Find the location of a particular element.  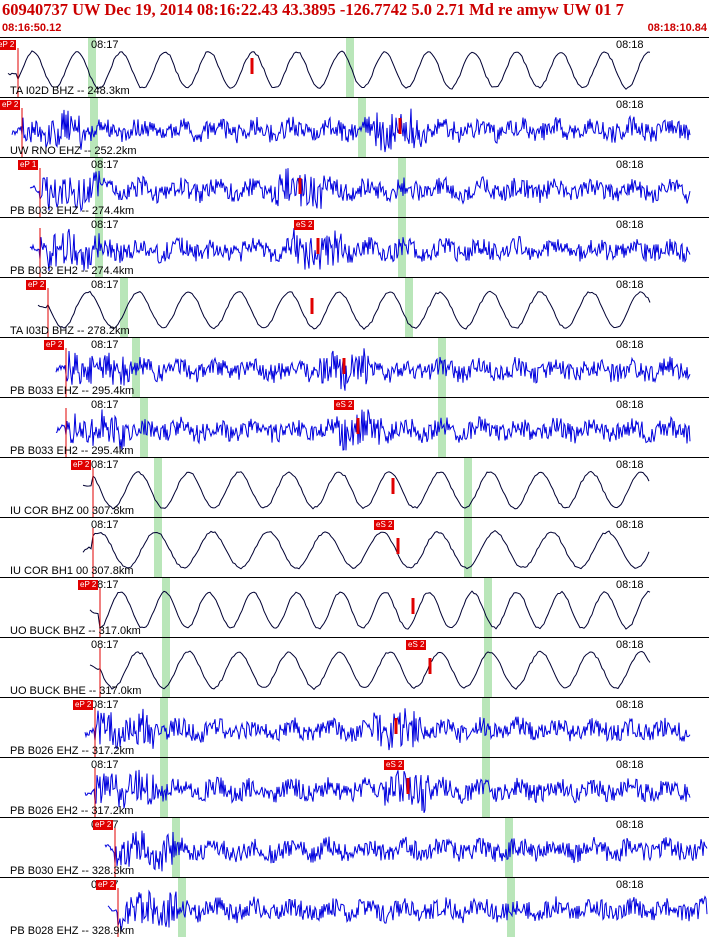

seismogram-panel: 08:17 08:18 eS 2 PB B032 EH2 -- 274.4km is located at coordinates (354, 247).